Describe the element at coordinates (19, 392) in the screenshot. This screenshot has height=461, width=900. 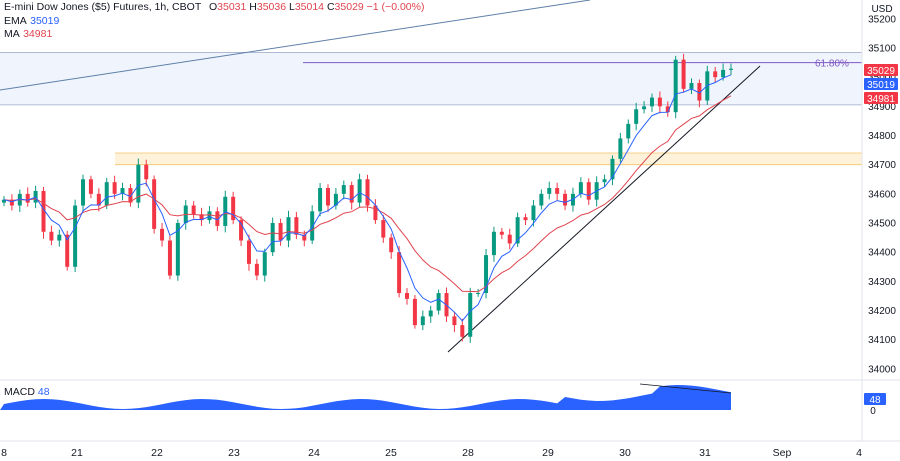
I see `macd-label: MACD` at that location.